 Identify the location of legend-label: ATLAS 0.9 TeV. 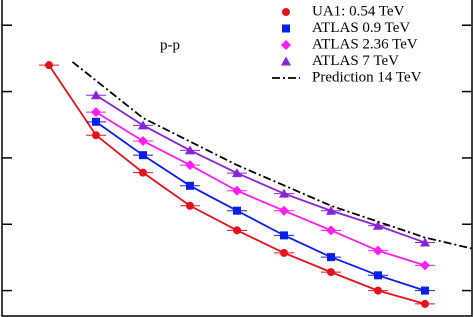
(361, 28).